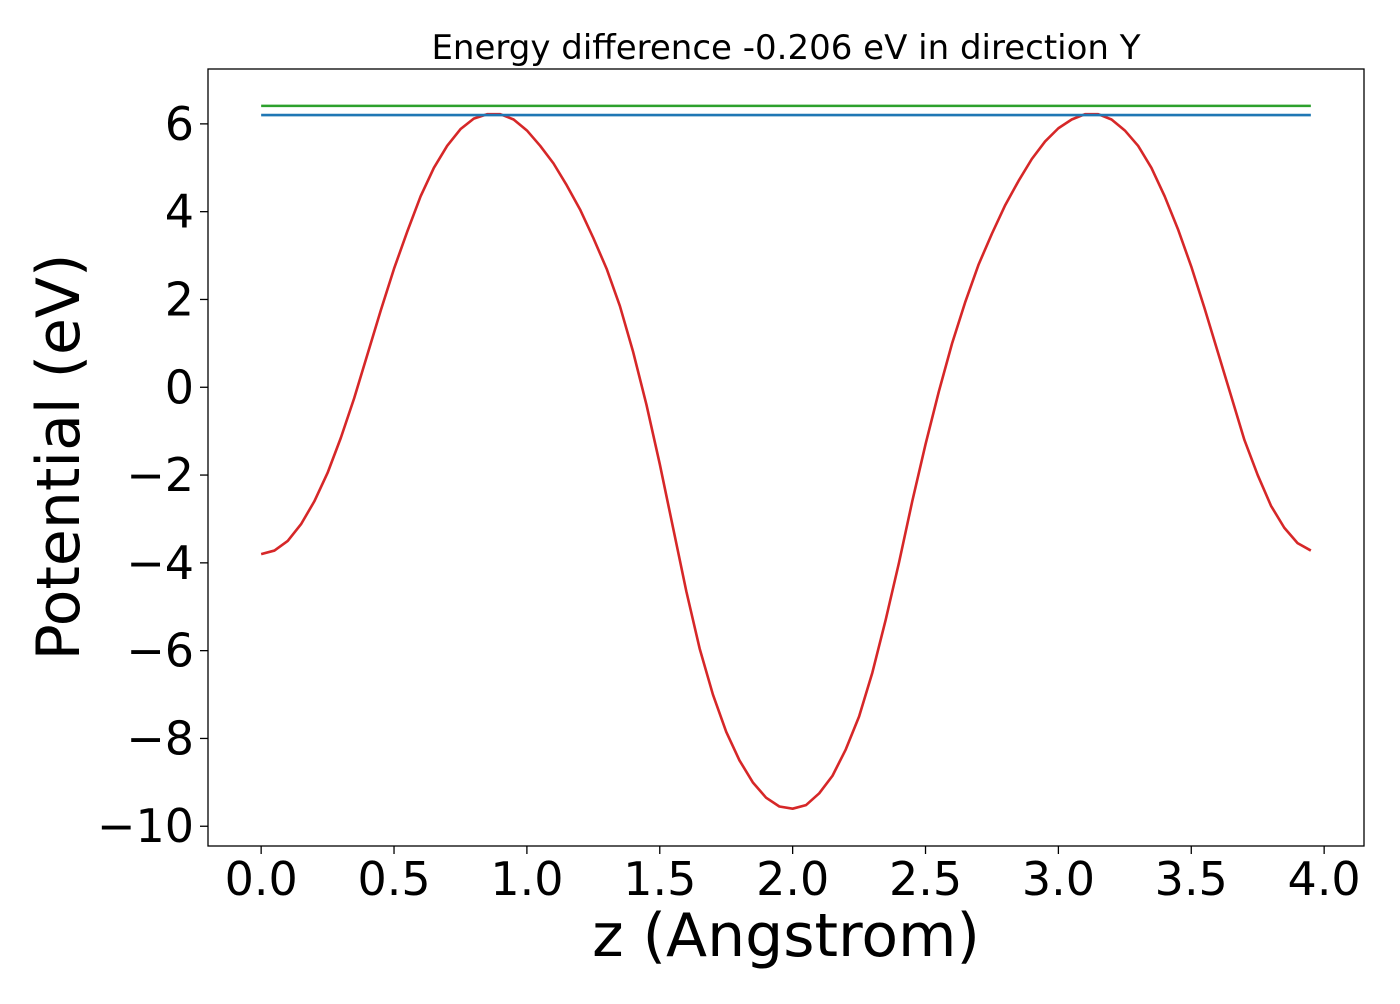 The width and height of the screenshot is (1400, 1004). Describe the element at coordinates (1324, 879) in the screenshot. I see `x-tick-label: 4.0` at that location.